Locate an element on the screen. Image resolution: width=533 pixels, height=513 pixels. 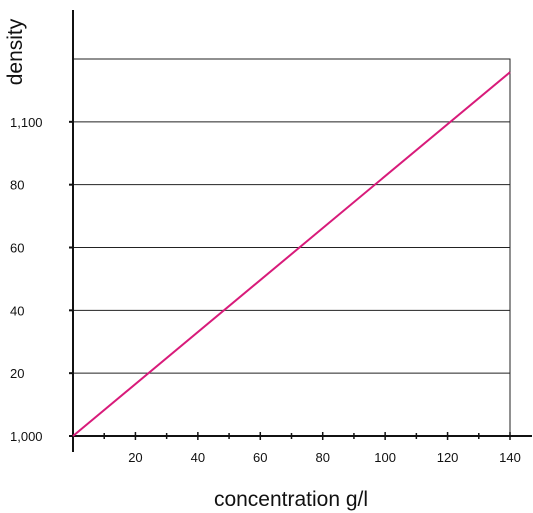
x-tick-label-5: 120 is located at coordinates (448, 457).